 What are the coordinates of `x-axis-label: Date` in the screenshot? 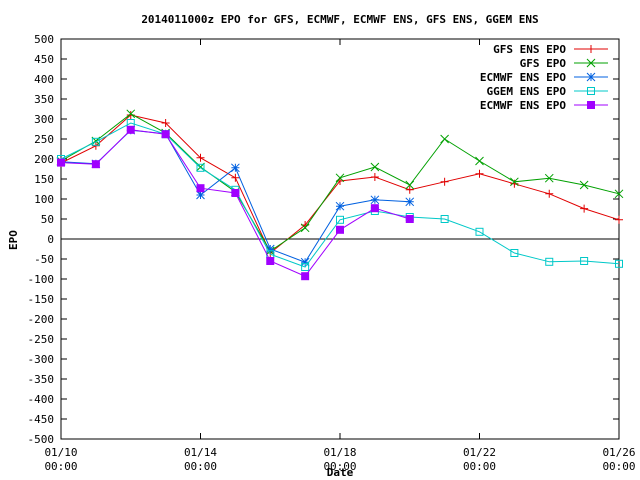 It's located at (340, 472).